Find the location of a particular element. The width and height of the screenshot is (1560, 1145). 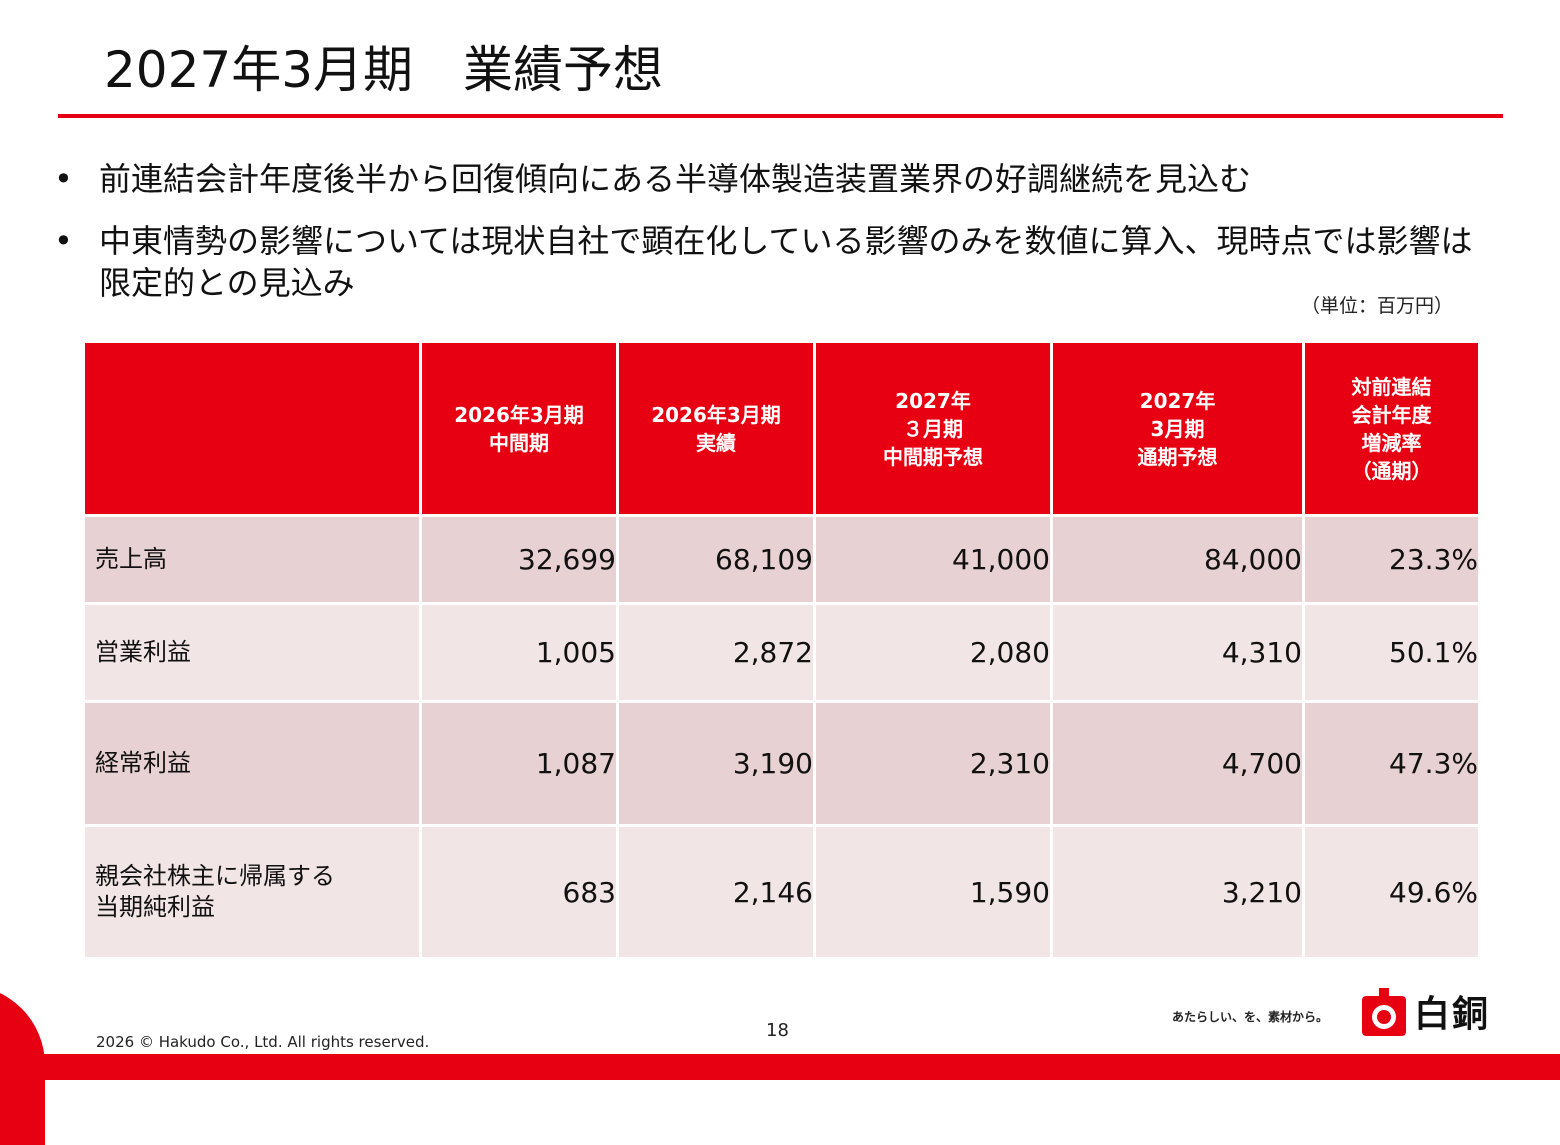

page-number: 18 is located at coordinates (777, 1030).